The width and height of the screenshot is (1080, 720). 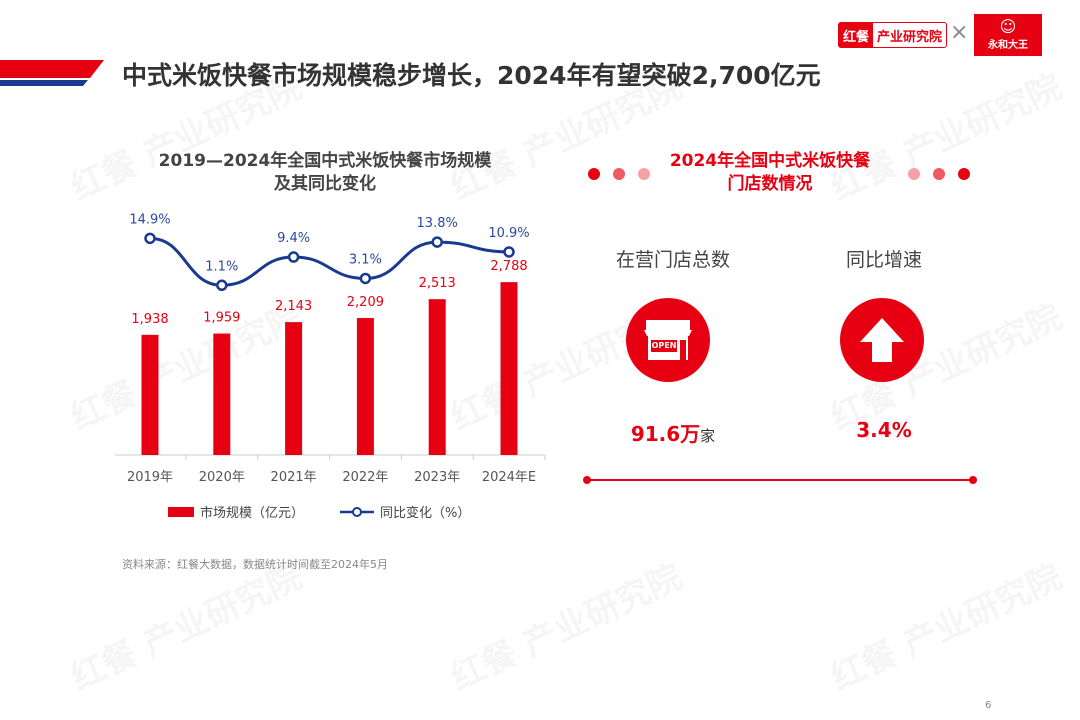 What do you see at coordinates (668, 340) in the screenshot?
I see `store-icon: OPEN` at bounding box center [668, 340].